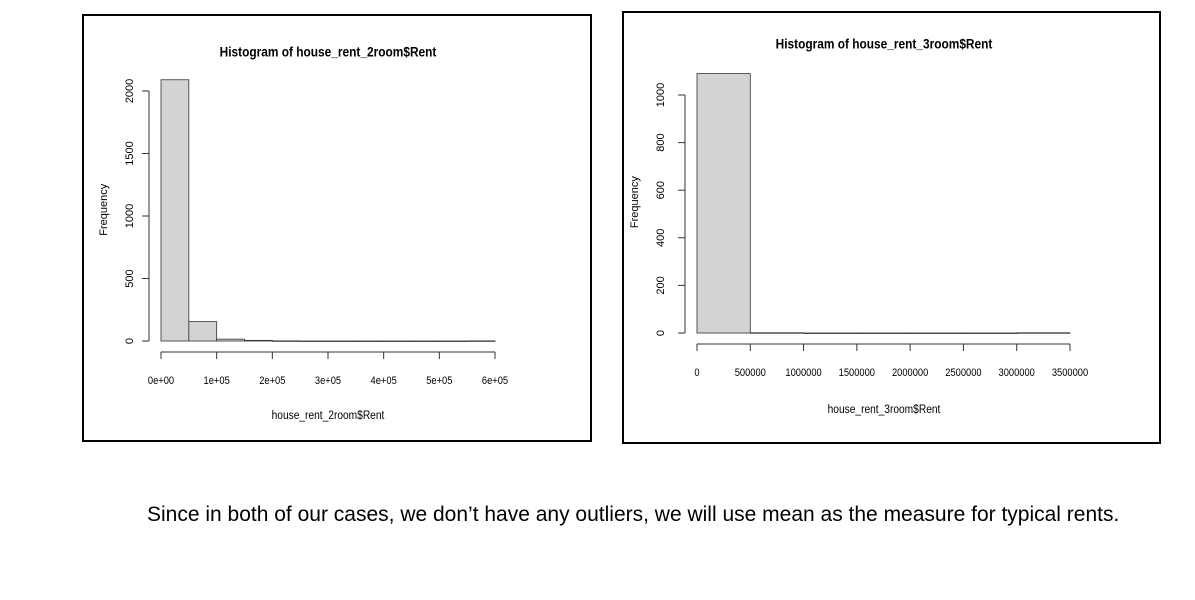 This screenshot has width=1195, height=600. What do you see at coordinates (661, 285) in the screenshot?
I see `y-tick-label: 200` at bounding box center [661, 285].